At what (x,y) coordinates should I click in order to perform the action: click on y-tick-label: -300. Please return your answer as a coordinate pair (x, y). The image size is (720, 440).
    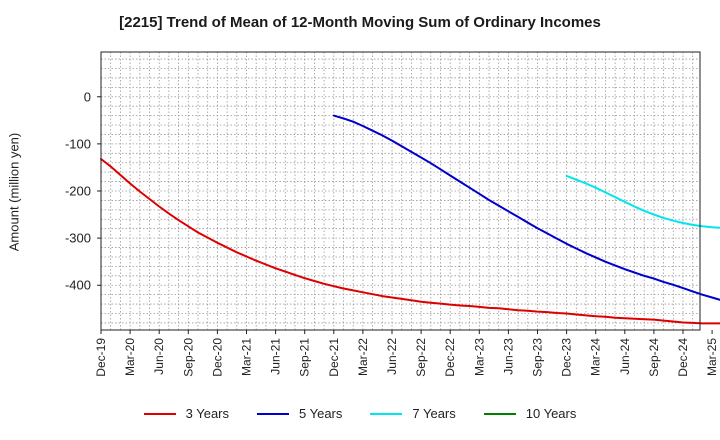
    Looking at the image, I should click on (78, 238).